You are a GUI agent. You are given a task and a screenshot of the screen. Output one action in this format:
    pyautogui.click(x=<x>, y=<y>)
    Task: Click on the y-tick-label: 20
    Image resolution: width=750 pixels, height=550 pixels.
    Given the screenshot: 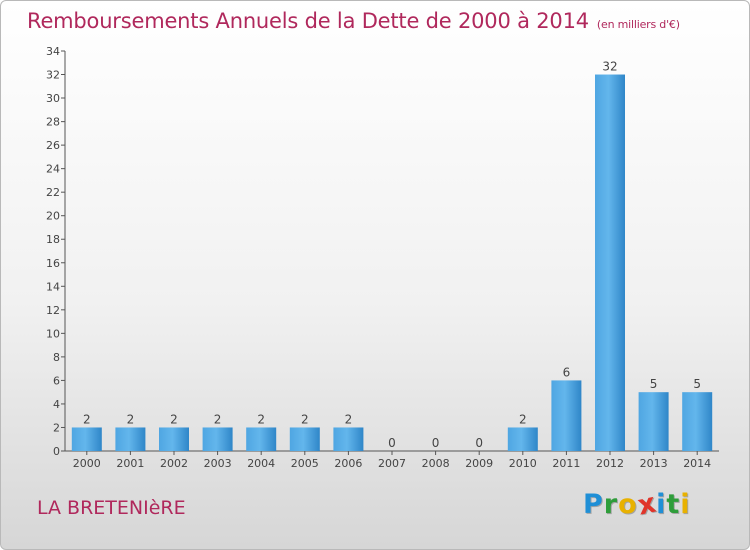 What is the action you would take?
    pyautogui.click(x=53, y=216)
    